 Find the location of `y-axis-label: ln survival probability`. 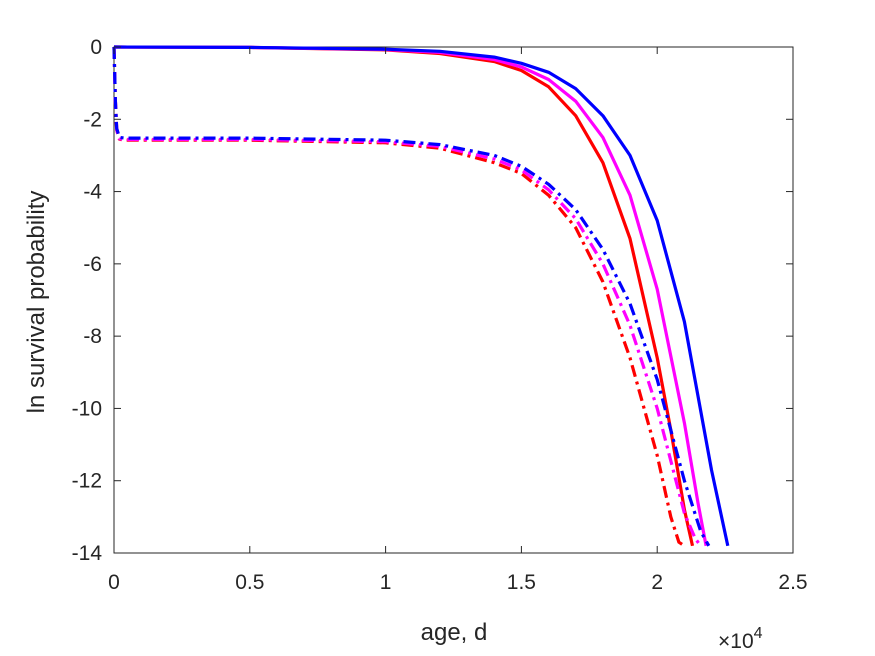

y-axis-label: ln survival probability is located at coordinates (36, 302).